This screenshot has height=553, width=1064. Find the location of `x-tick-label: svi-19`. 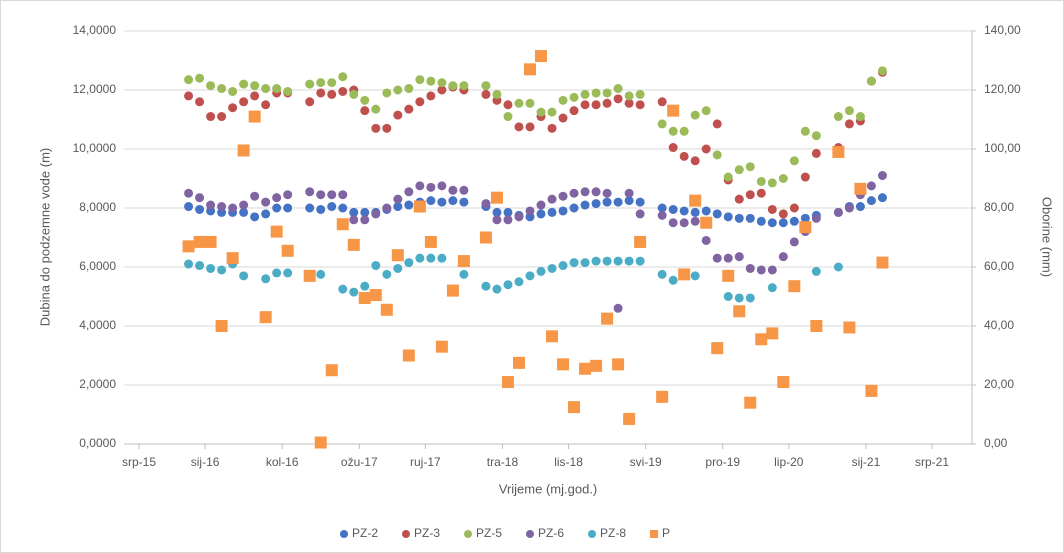

x-tick-label: svi-19 is located at coordinates (646, 462).